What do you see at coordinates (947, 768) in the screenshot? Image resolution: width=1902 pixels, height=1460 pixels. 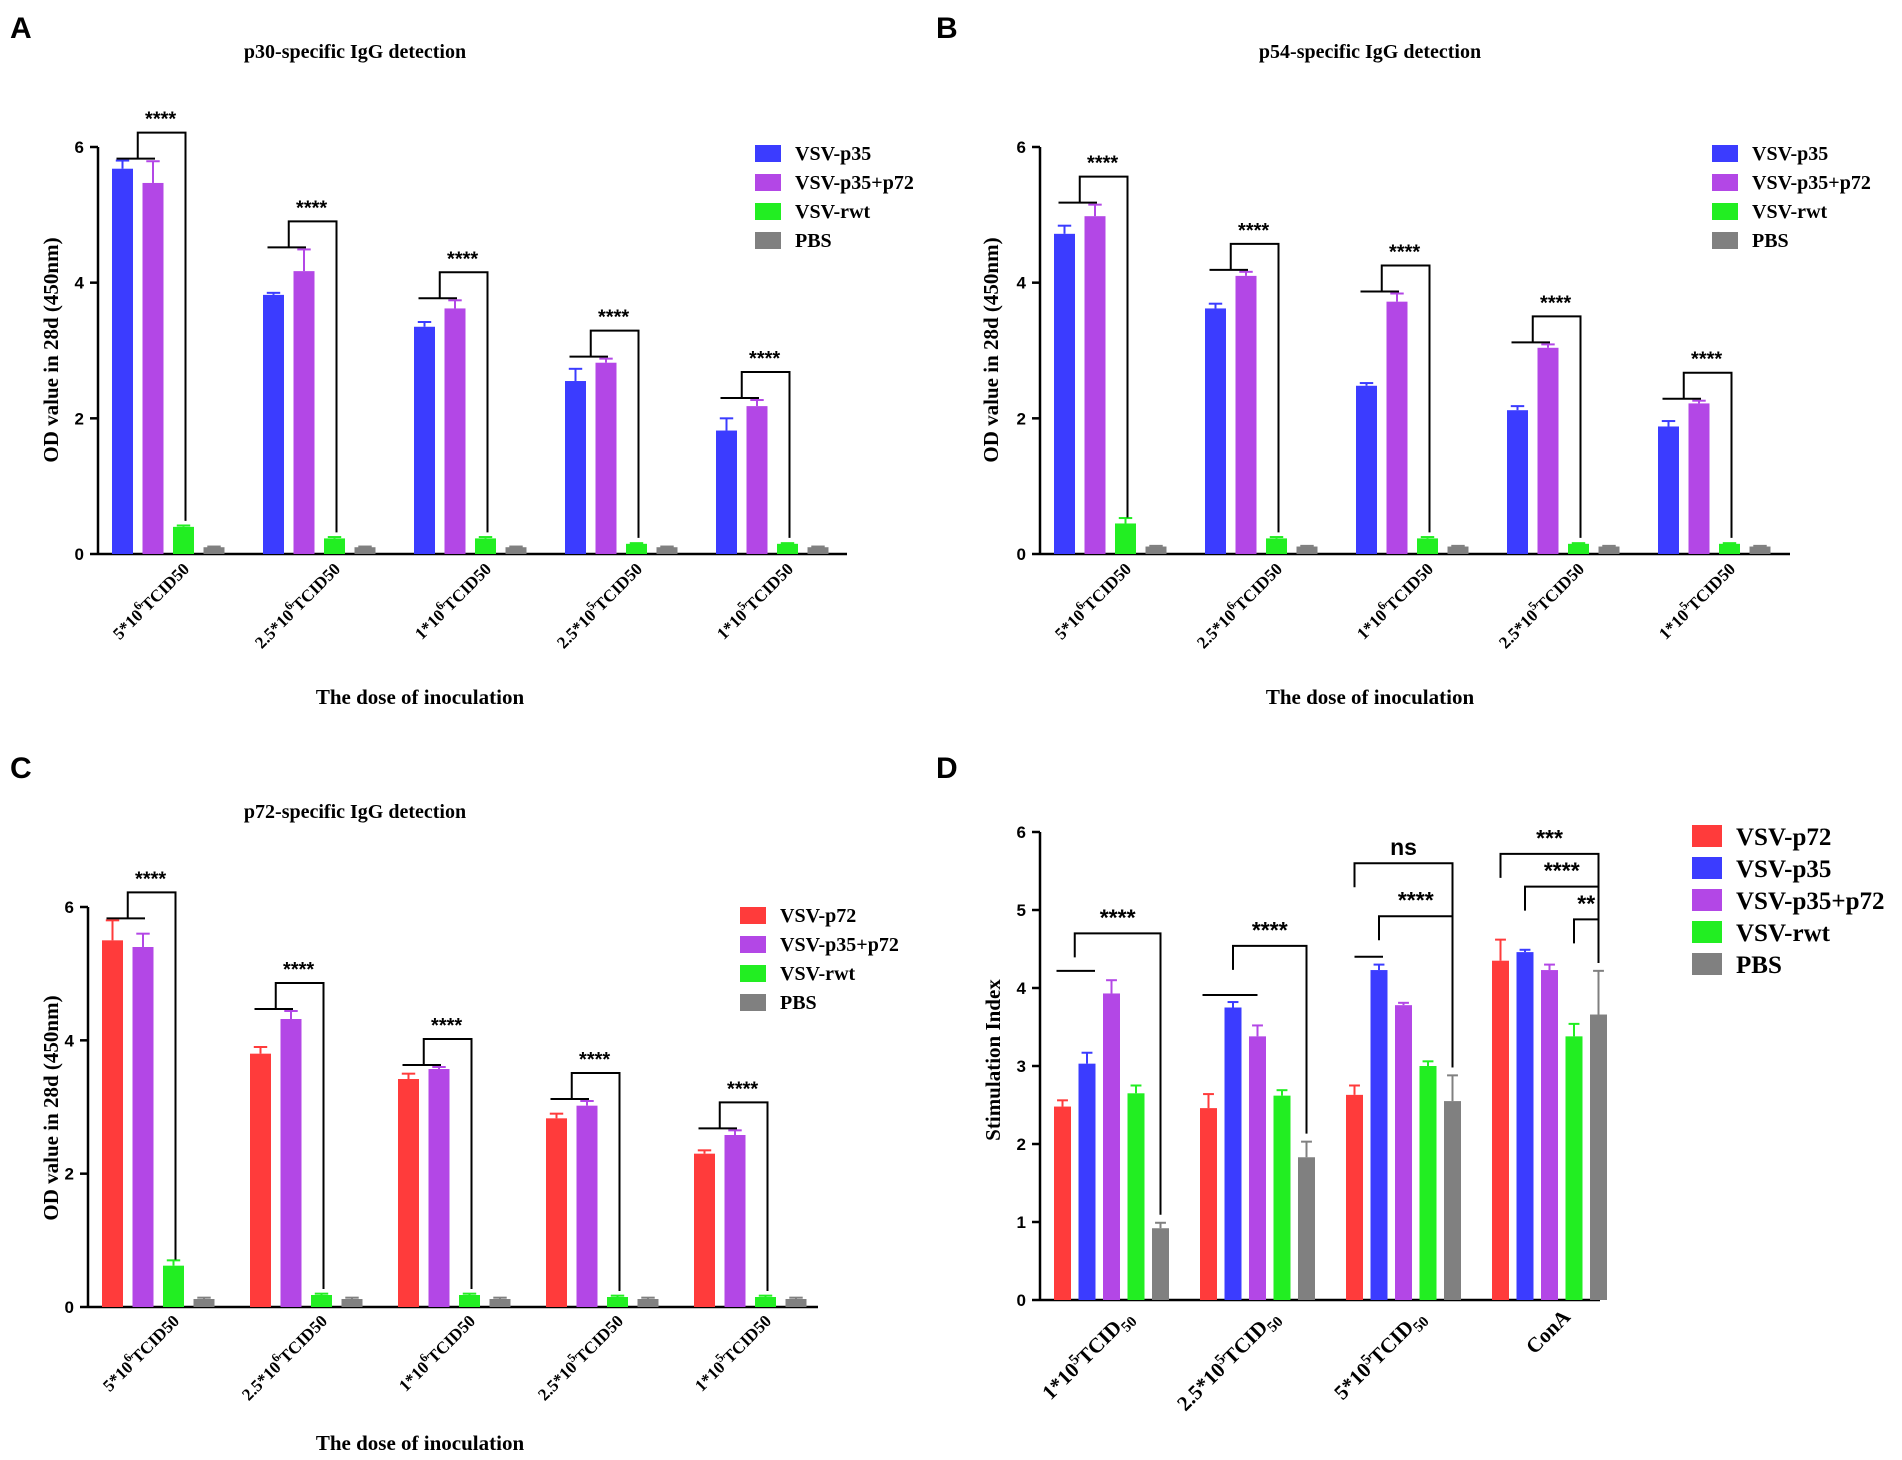 I see `panel-letter: D` at bounding box center [947, 768].